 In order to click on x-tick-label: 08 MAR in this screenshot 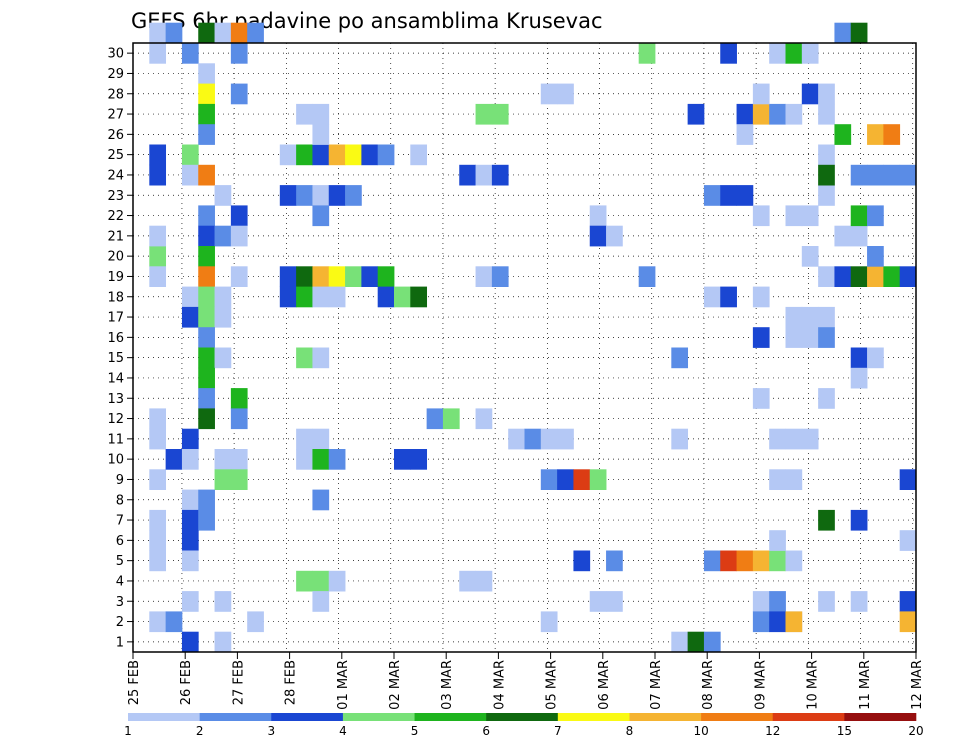, I will do `click(708, 685)`.